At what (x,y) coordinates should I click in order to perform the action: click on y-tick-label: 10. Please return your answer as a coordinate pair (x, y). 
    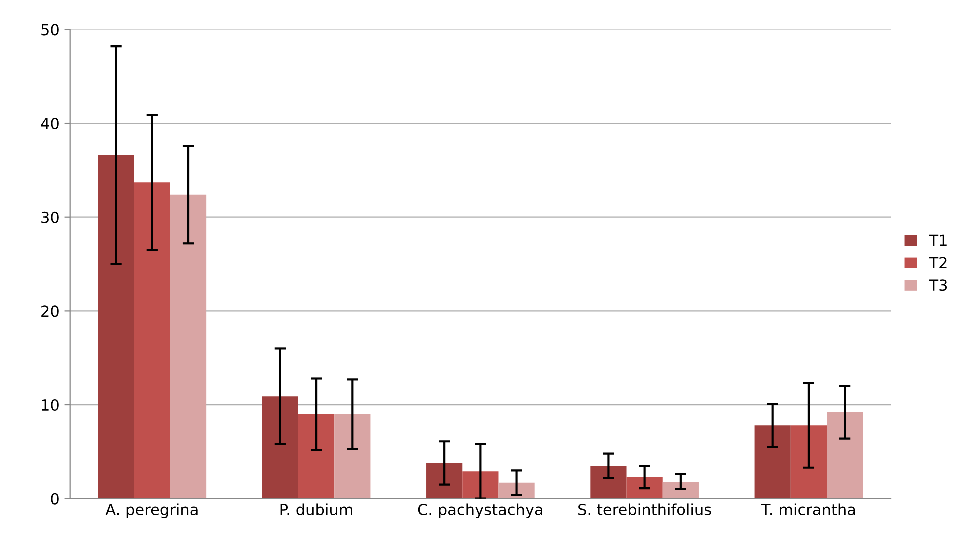
    Looking at the image, I should click on (50, 405).